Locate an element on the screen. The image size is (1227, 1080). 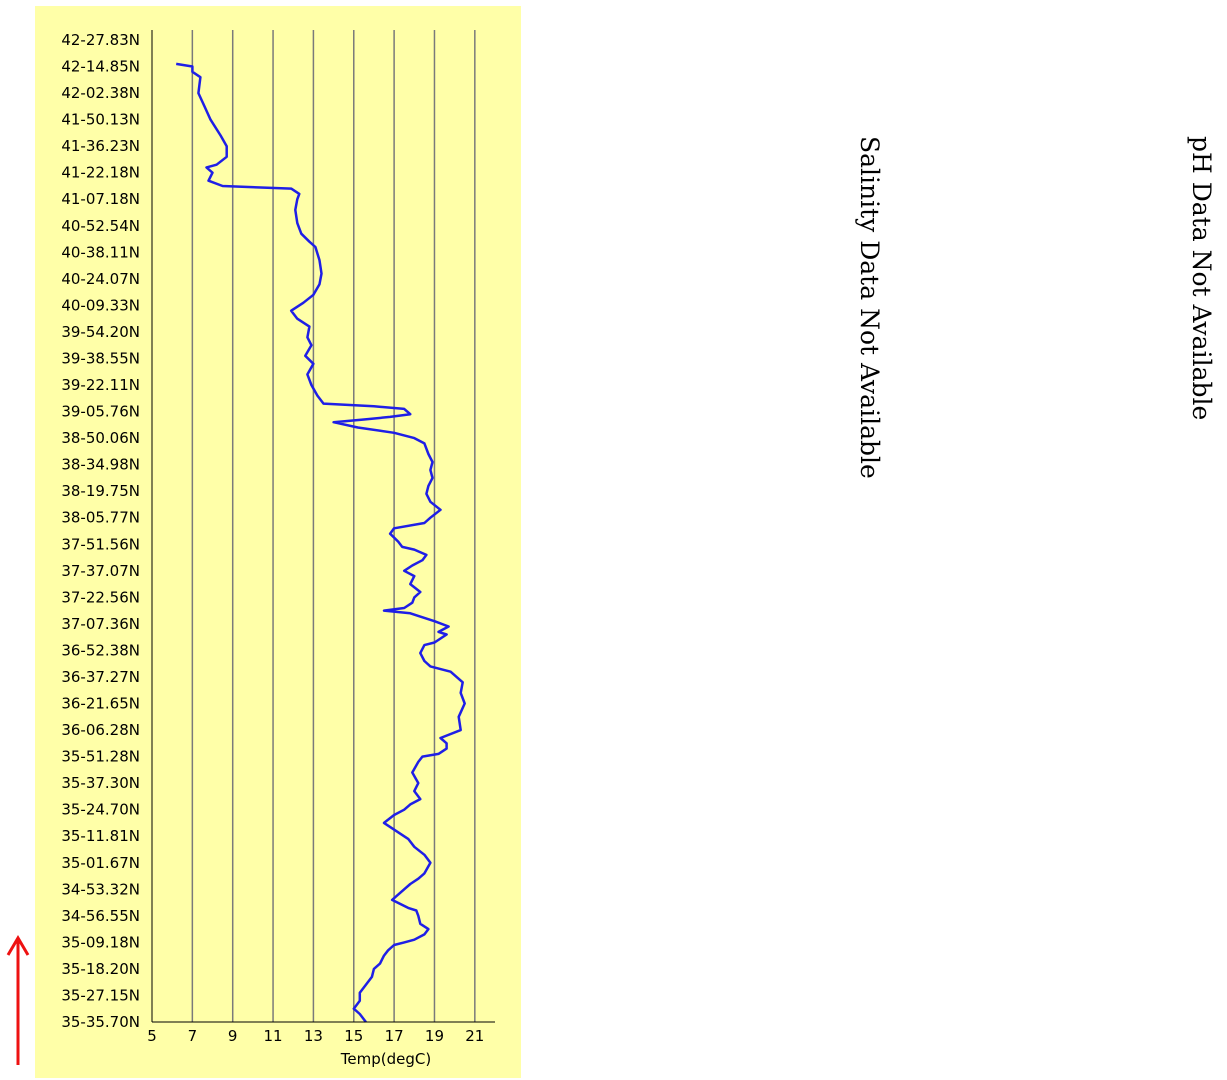
y-tick-label: 42-14.85N is located at coordinates (100, 67).